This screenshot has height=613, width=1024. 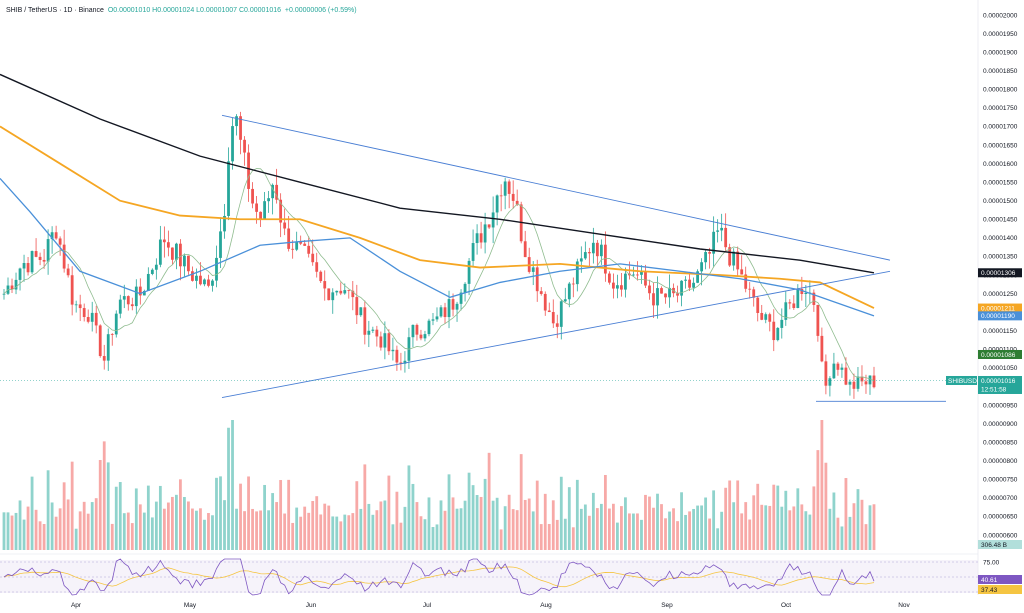 I want to click on time-tick-label: Sep, so click(x=667, y=605).